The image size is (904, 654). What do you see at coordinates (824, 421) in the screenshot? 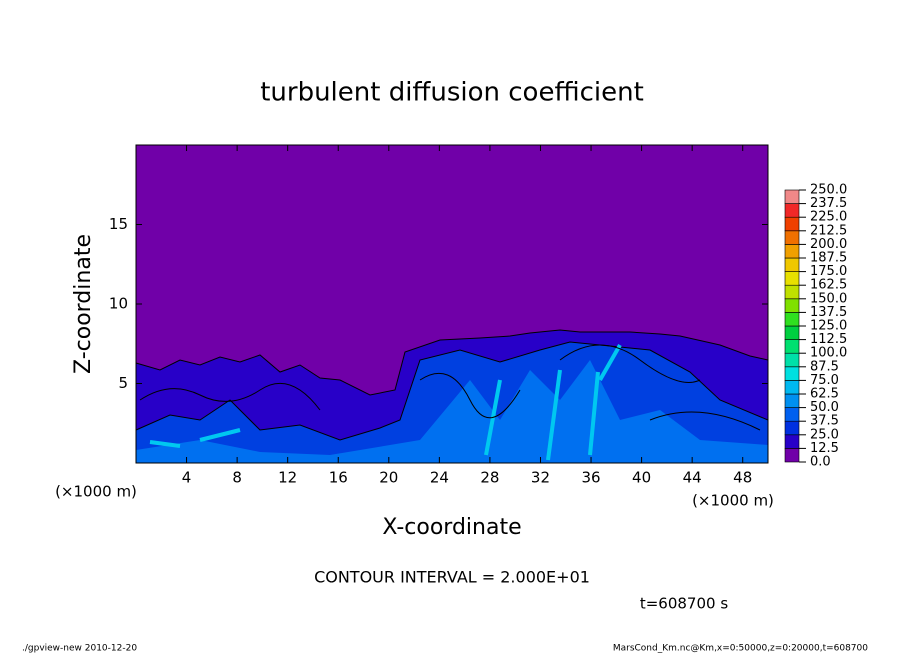
I see `colorbar-label: 37.5` at bounding box center [824, 421].